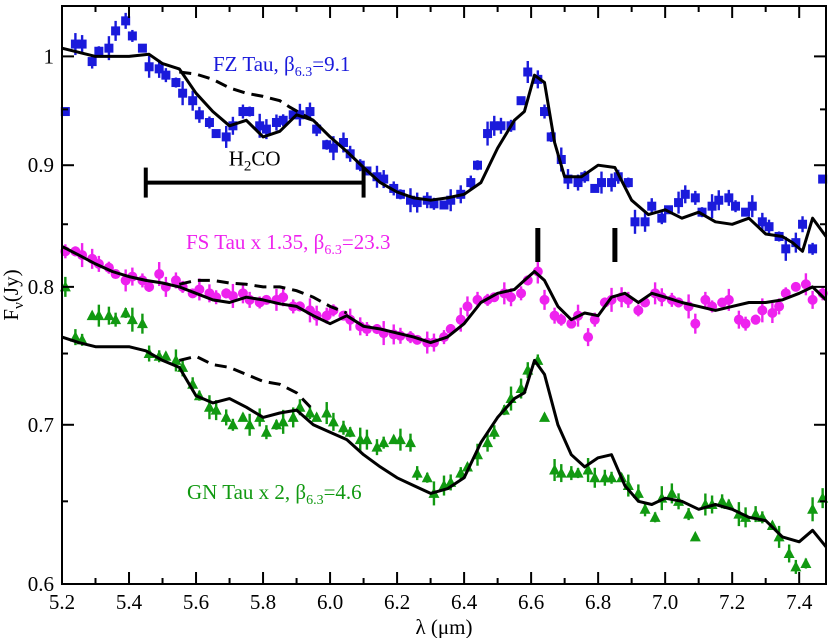  What do you see at coordinates (665, 602) in the screenshot?
I see `x-tick-label: 7.0` at bounding box center [665, 602].